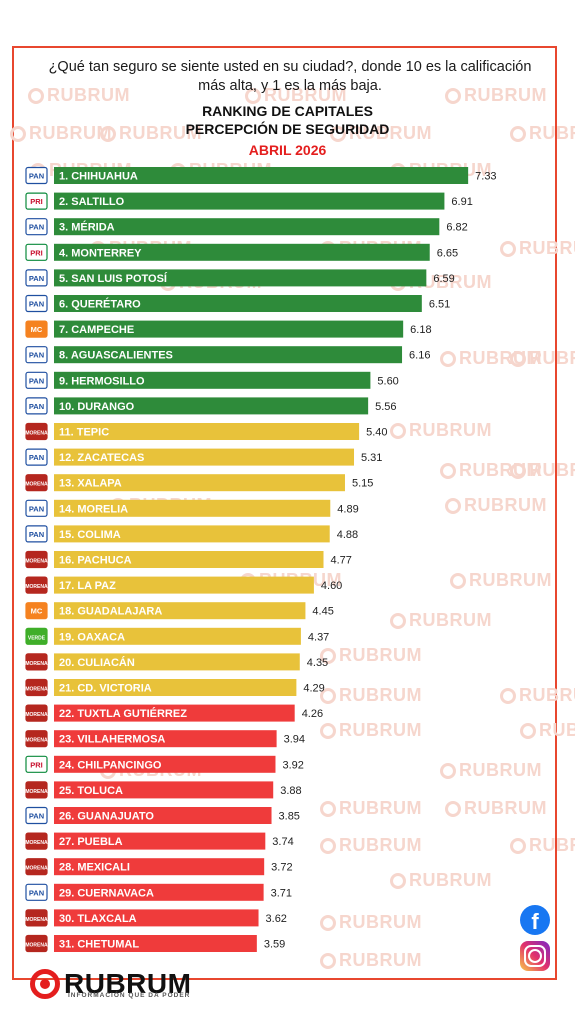  Describe the element at coordinates (287, 111) in the screenshot. I see `chart-title: RANKING DE CAPITALES` at that location.